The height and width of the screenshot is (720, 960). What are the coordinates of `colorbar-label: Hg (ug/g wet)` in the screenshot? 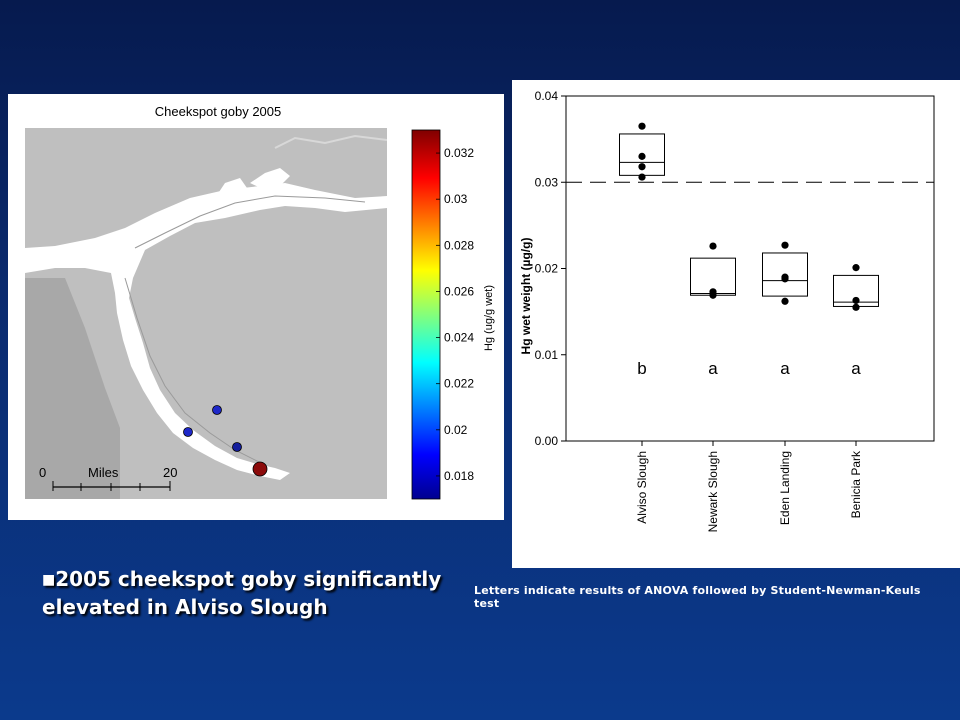 It's located at (489, 318).